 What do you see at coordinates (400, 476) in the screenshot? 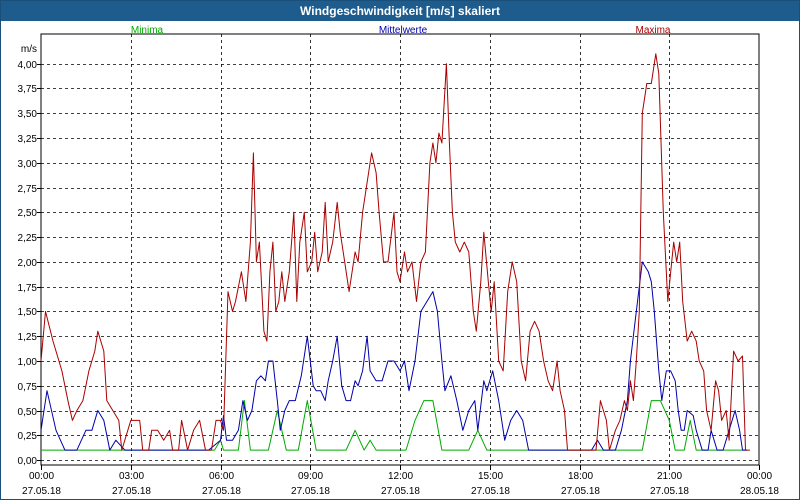
I see `x-tick-time: 12:00` at bounding box center [400, 476].